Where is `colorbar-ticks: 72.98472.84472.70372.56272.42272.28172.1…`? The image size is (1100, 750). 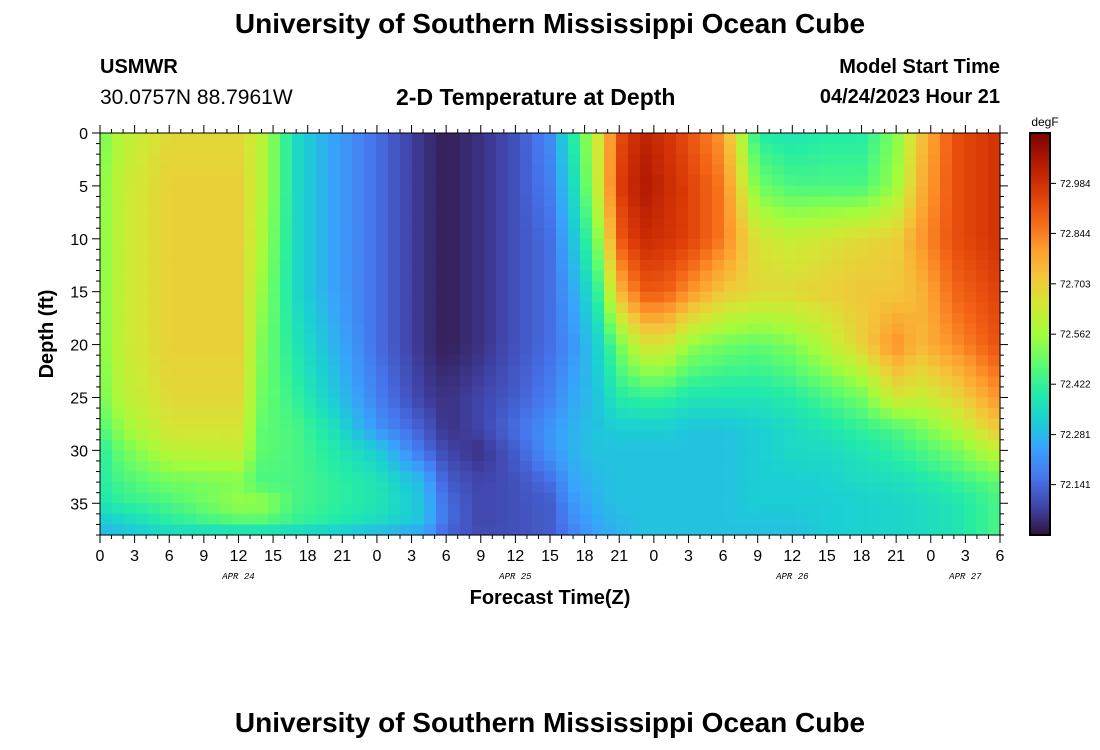 colorbar-ticks: 72.98472.84472.70372.56272.42272.28172.1… is located at coordinates (1070, 335).